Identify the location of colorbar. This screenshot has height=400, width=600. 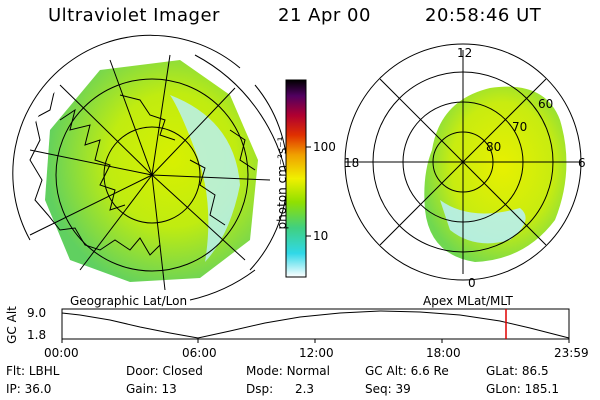
(296, 178).